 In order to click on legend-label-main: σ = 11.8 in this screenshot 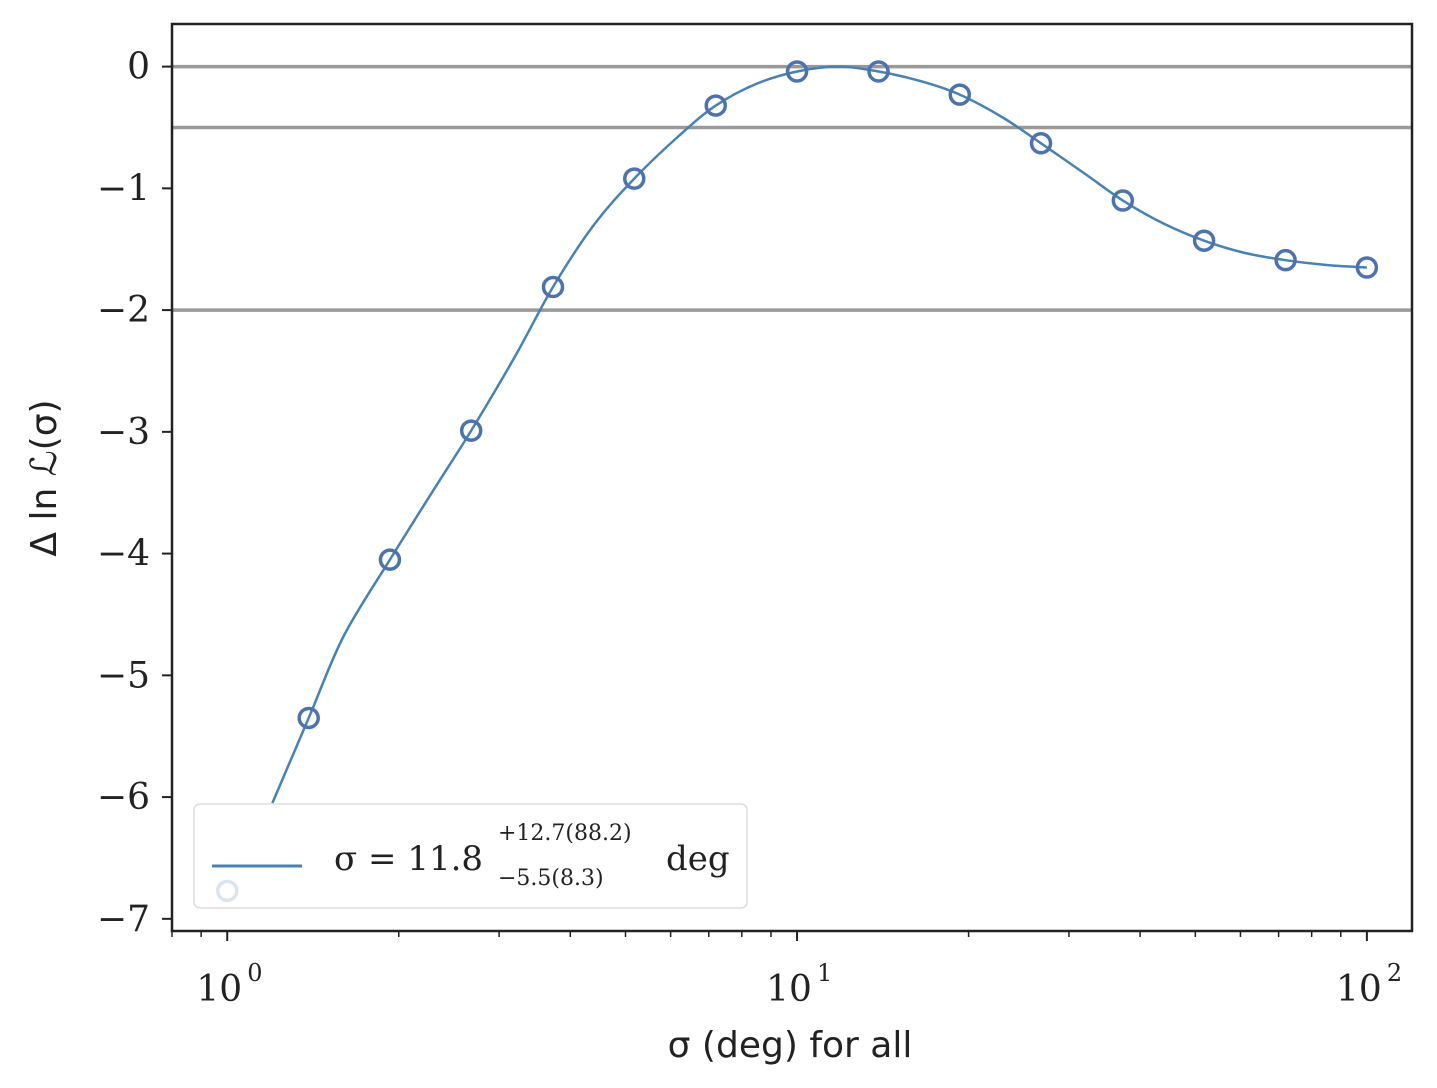, I will do `click(408, 859)`.